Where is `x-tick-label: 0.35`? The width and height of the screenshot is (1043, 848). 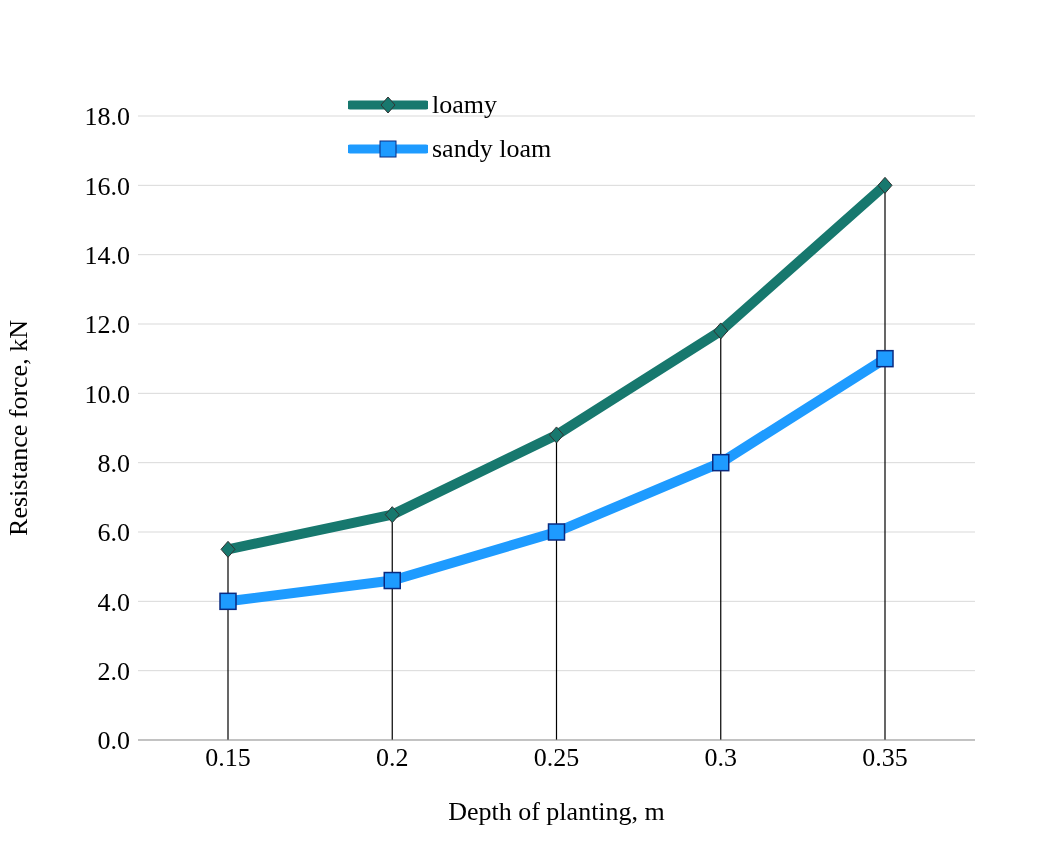 x-tick-label: 0.35 is located at coordinates (885, 758).